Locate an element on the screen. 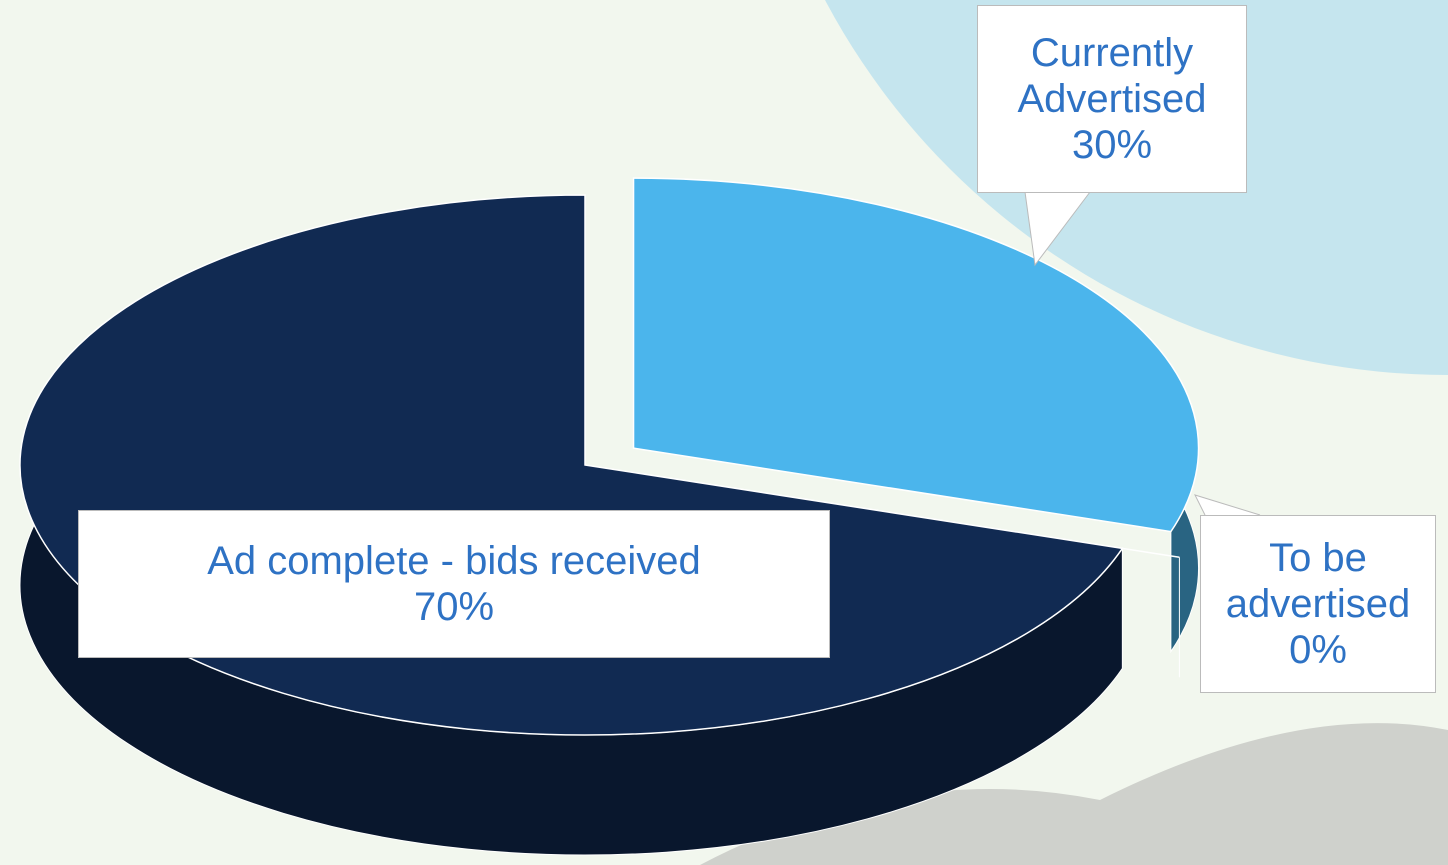 Image resolution: width=1448 pixels, height=865 pixels. category-label: To be advertised is located at coordinates (1318, 581).